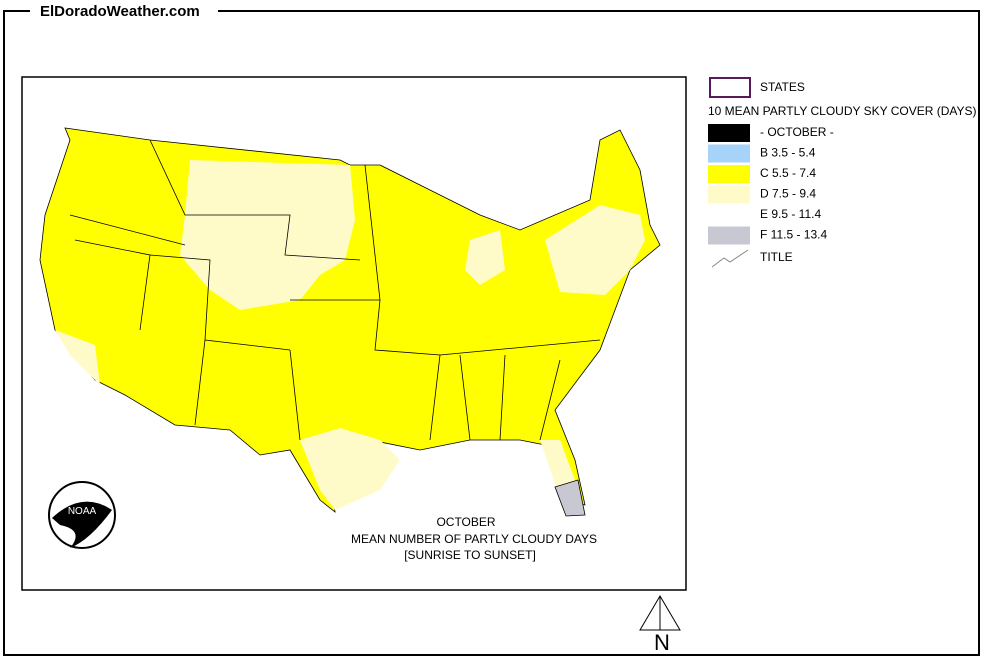 The image size is (1004, 663). What do you see at coordinates (842, 111) in the screenshot?
I see `legend-heading: 10 MEAN PARTLY CLOUDY SKY COVER (DAYS)` at bounding box center [842, 111].